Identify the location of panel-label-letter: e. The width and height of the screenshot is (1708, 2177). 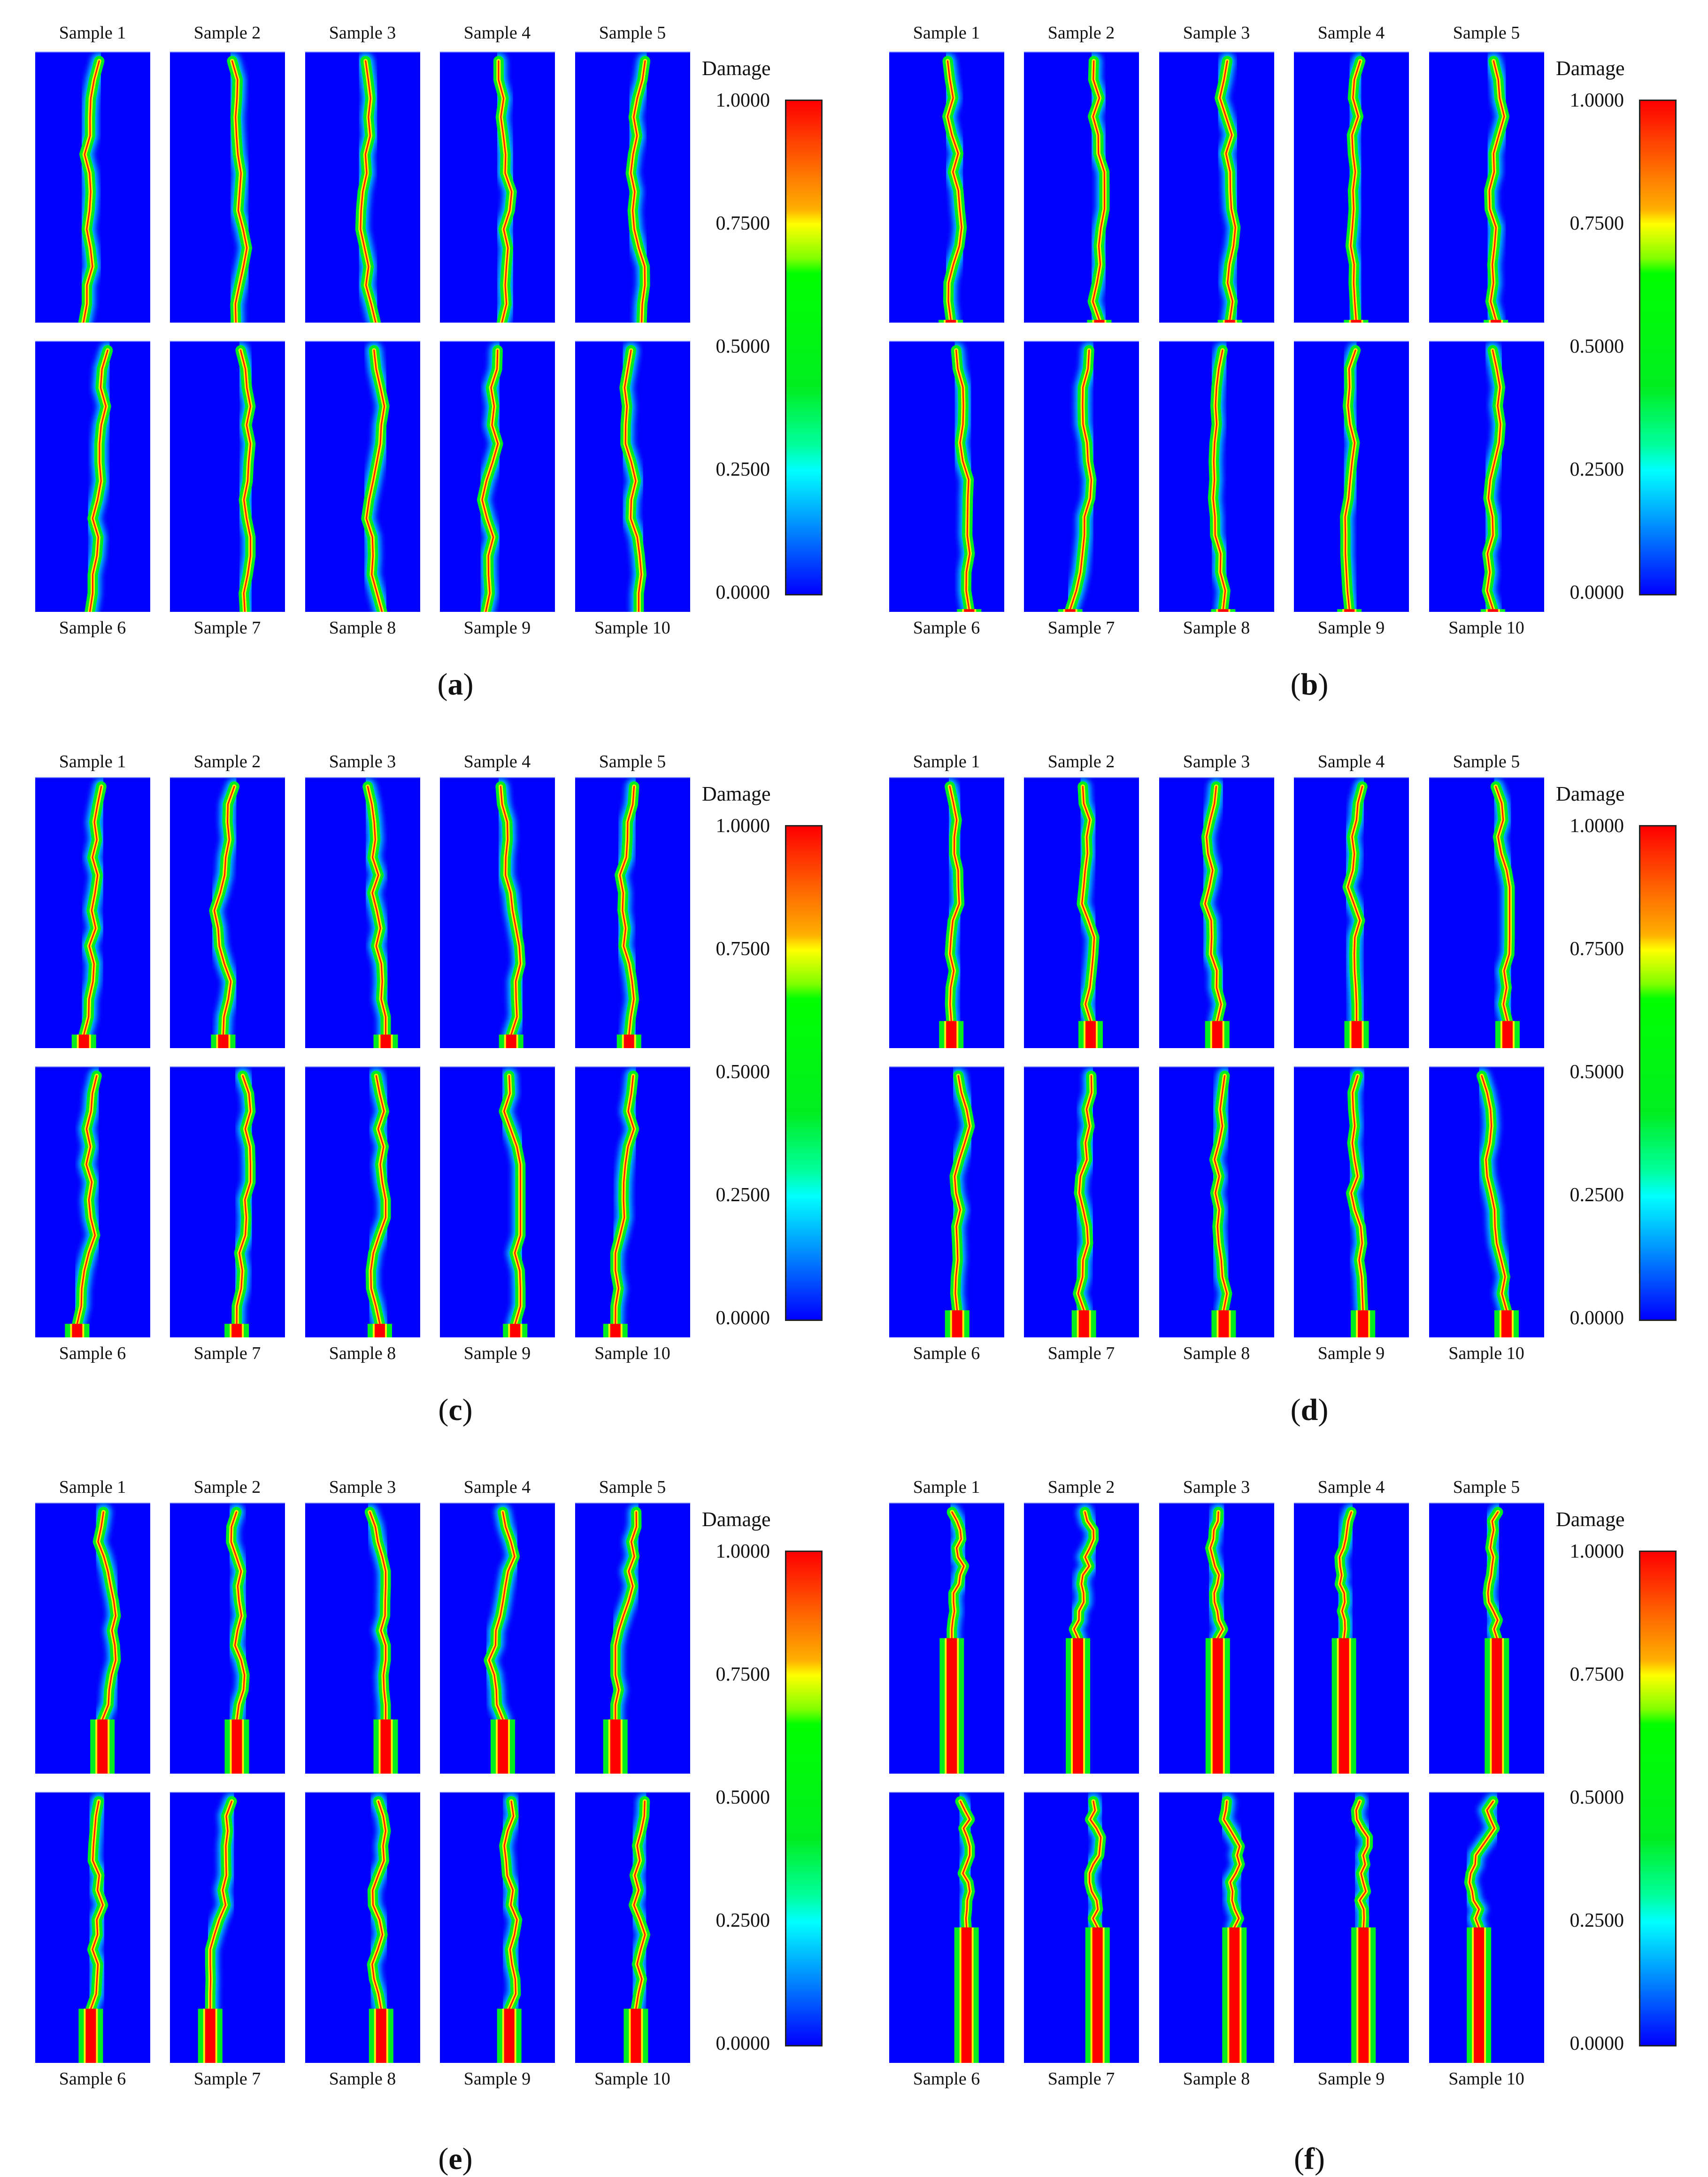
(455, 2159).